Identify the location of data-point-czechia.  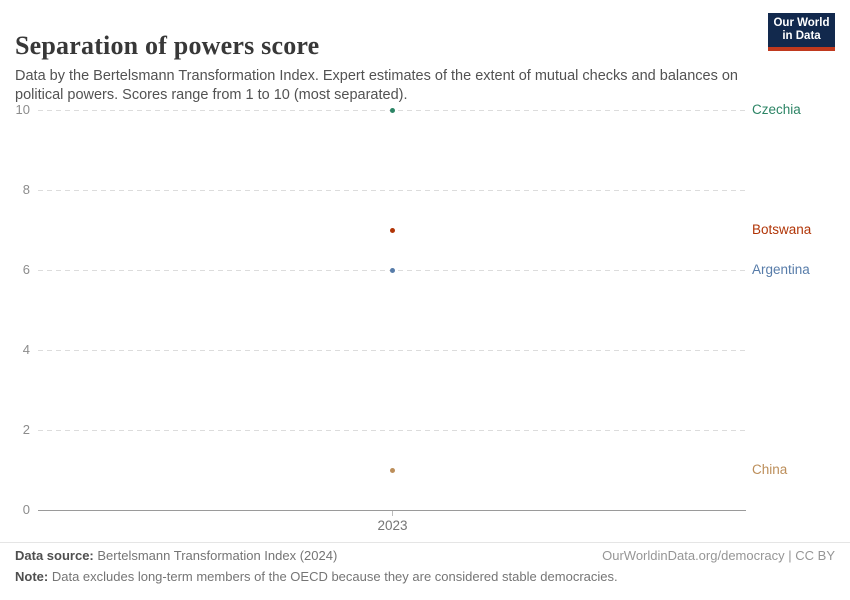
(392, 110).